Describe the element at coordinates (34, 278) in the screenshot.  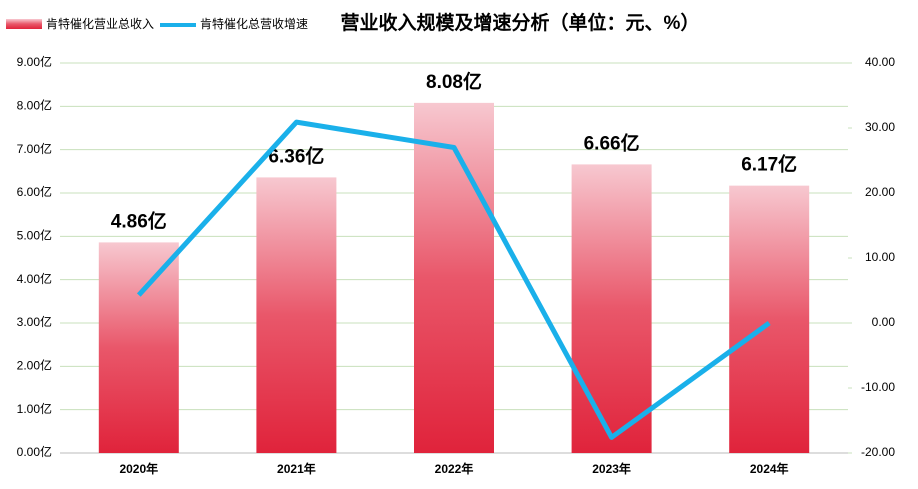
I see `y-tick-label: 4.00亿` at that location.